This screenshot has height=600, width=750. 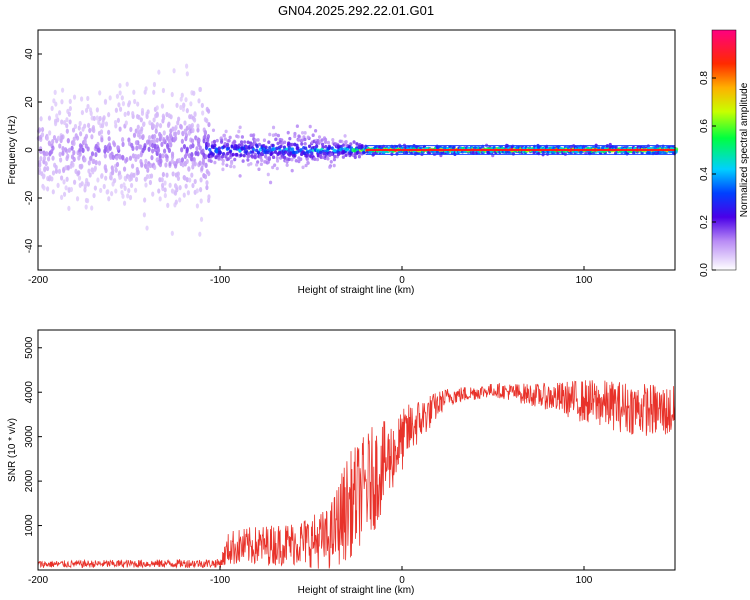 I want to click on colorbar-tick-label: 0.4, so click(x=704, y=174).